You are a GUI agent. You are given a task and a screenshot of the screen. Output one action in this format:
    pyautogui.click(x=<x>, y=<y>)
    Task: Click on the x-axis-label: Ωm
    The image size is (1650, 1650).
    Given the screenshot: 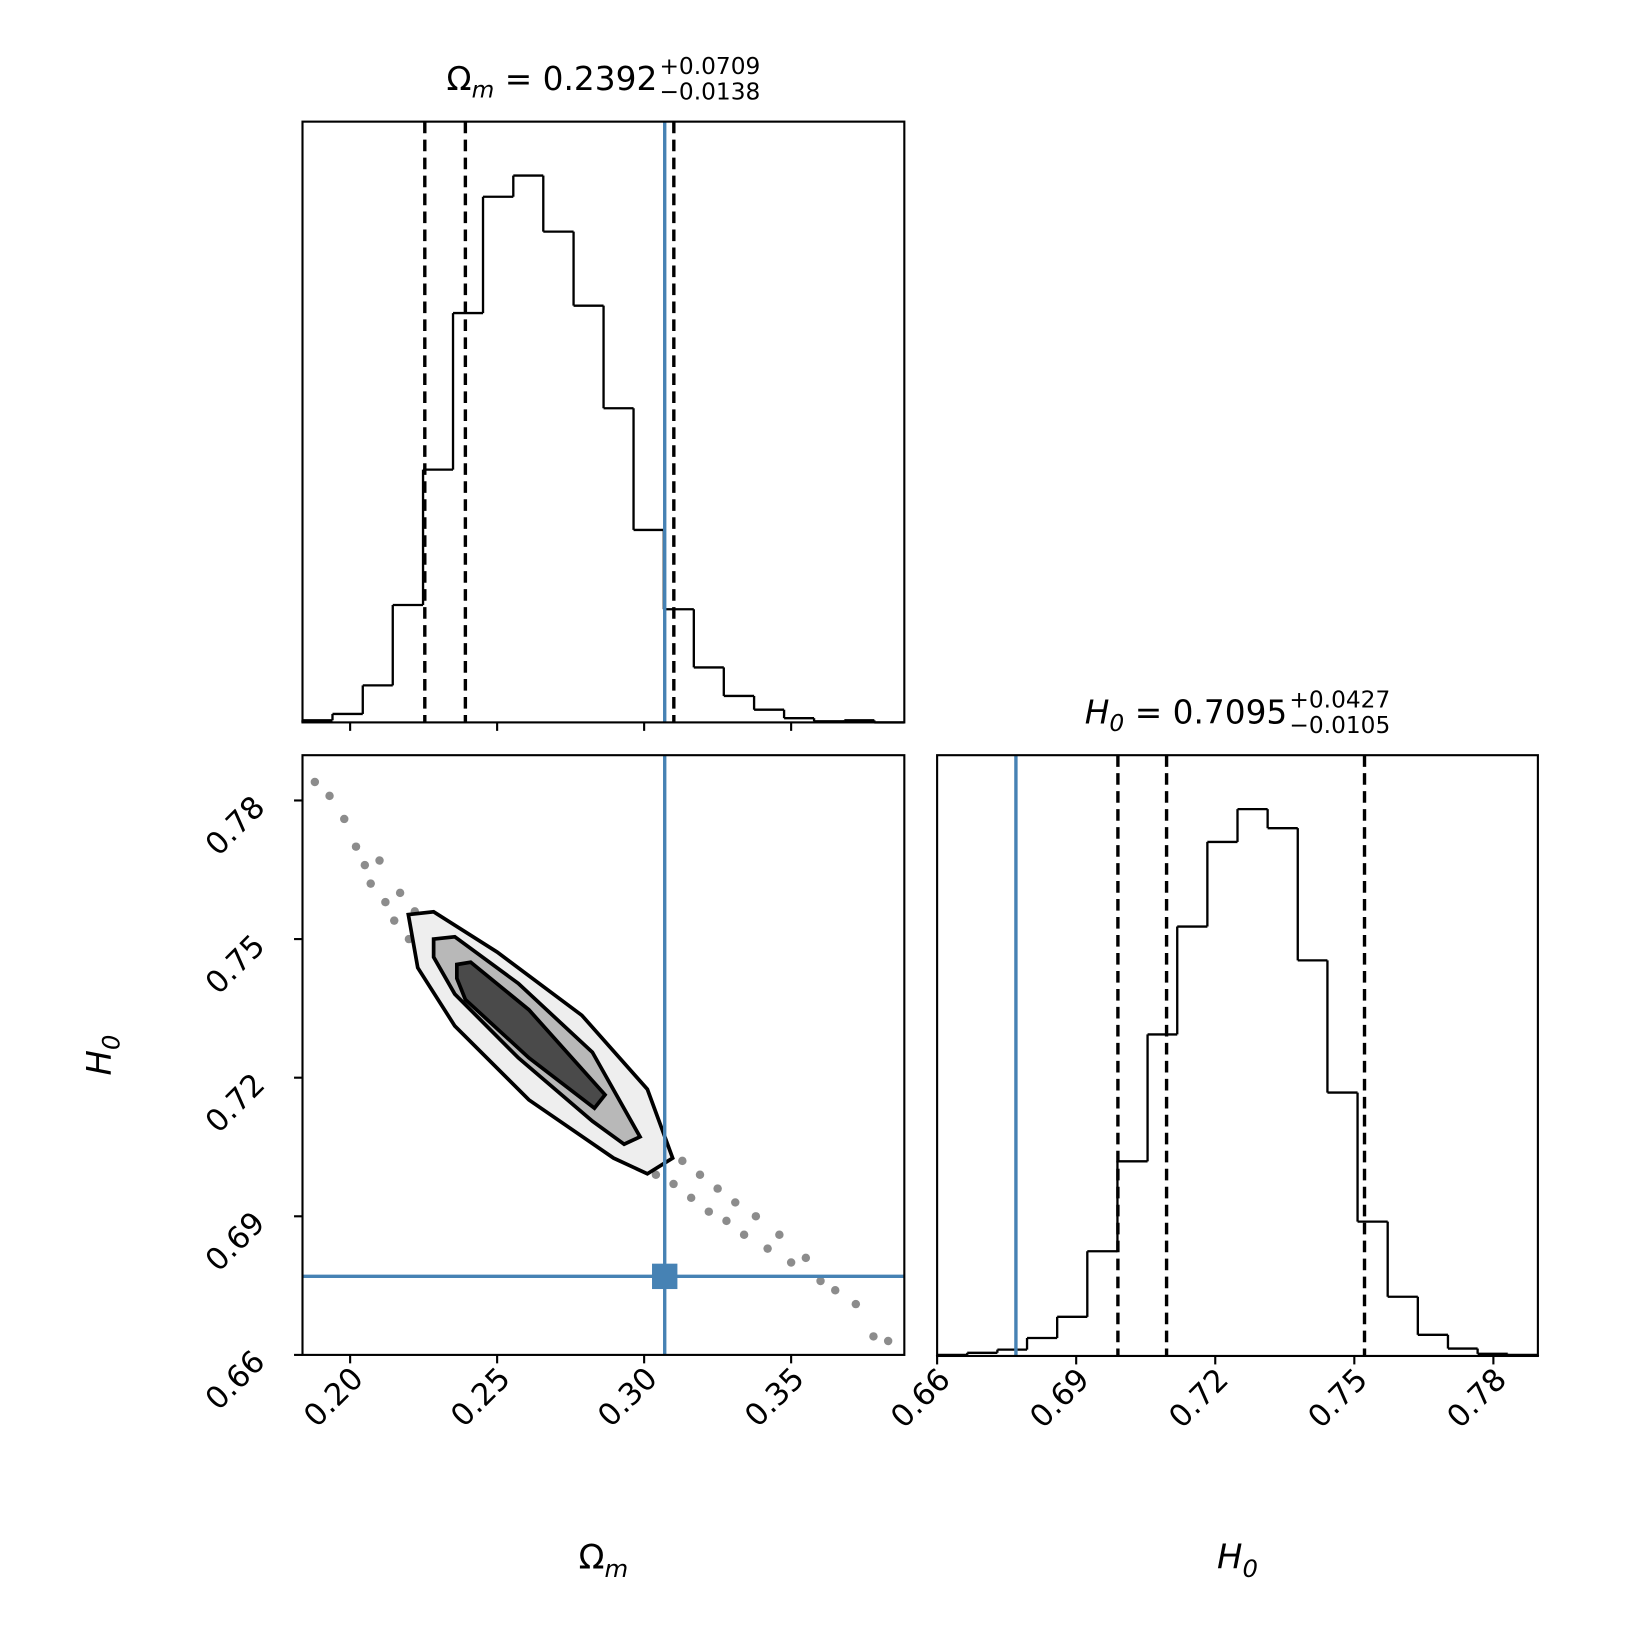 What is the action you would take?
    pyautogui.click(x=604, y=1560)
    